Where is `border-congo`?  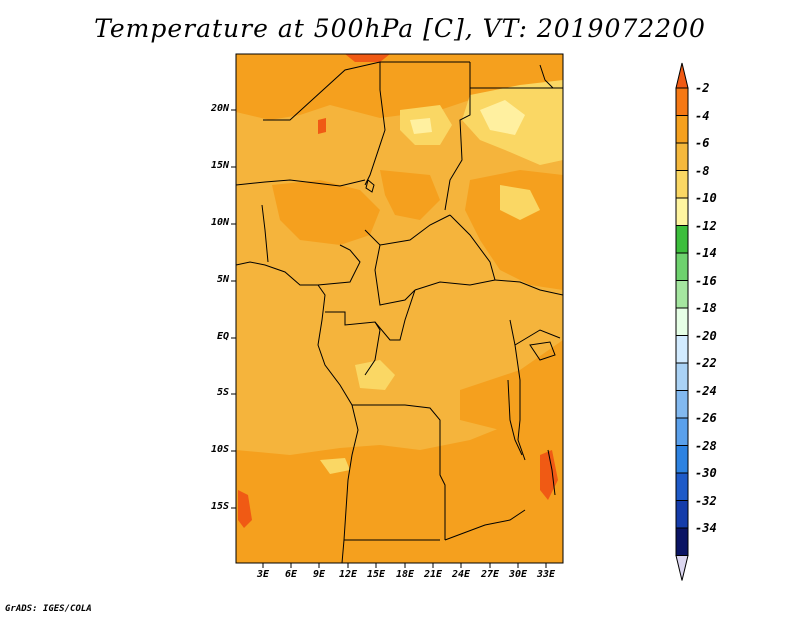 border-congo is located at coordinates (395, 315).